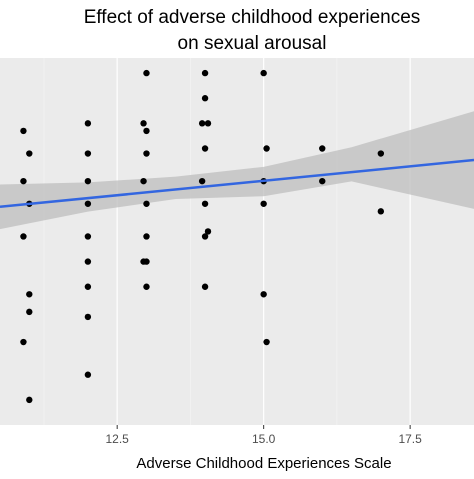  What do you see at coordinates (118, 439) in the screenshot?
I see `x-tick-label: 12.5` at bounding box center [118, 439].